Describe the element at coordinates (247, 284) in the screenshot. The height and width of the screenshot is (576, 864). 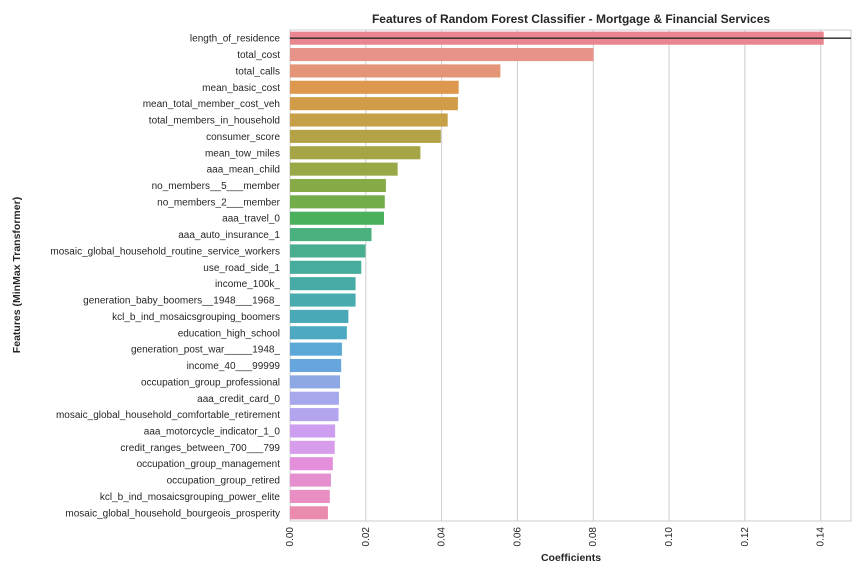
I see `y-tick-label: income_100k_` at that location.